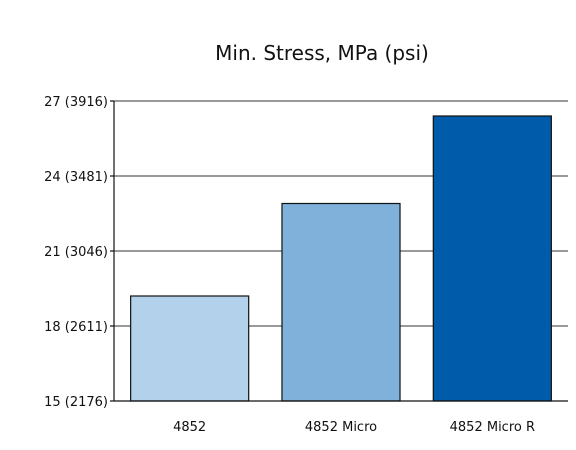  I want to click on chart-title: Min. Stress, MPa (psi), so click(322, 53).